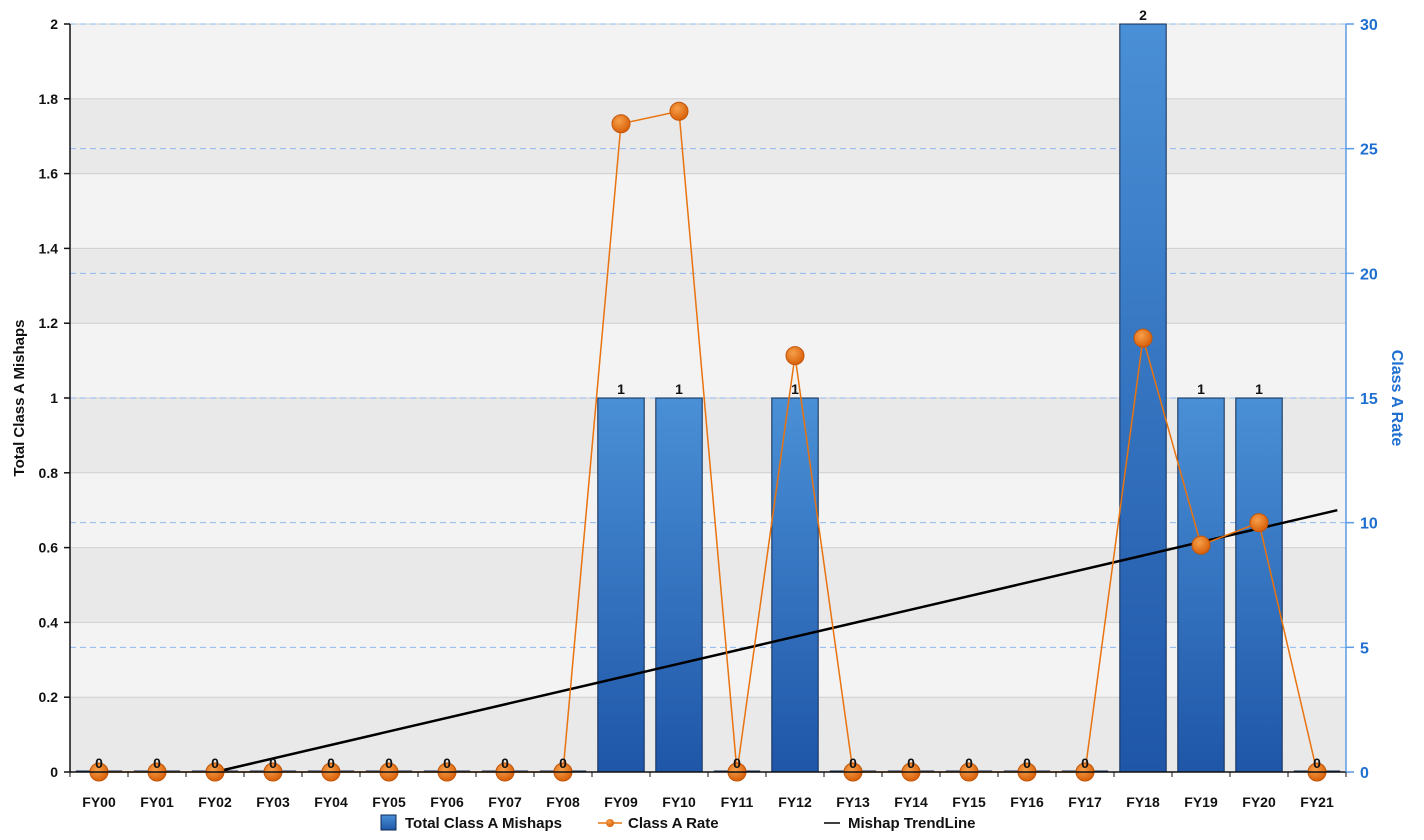  I want to click on right-tick-label: 15, so click(1369, 399).